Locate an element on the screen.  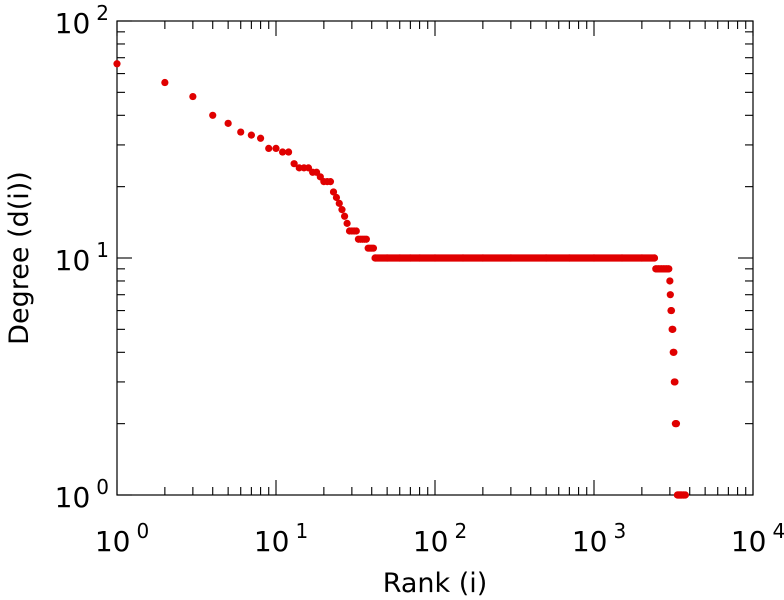
y-tick-label-exponent: 0 is located at coordinates (102, 487).